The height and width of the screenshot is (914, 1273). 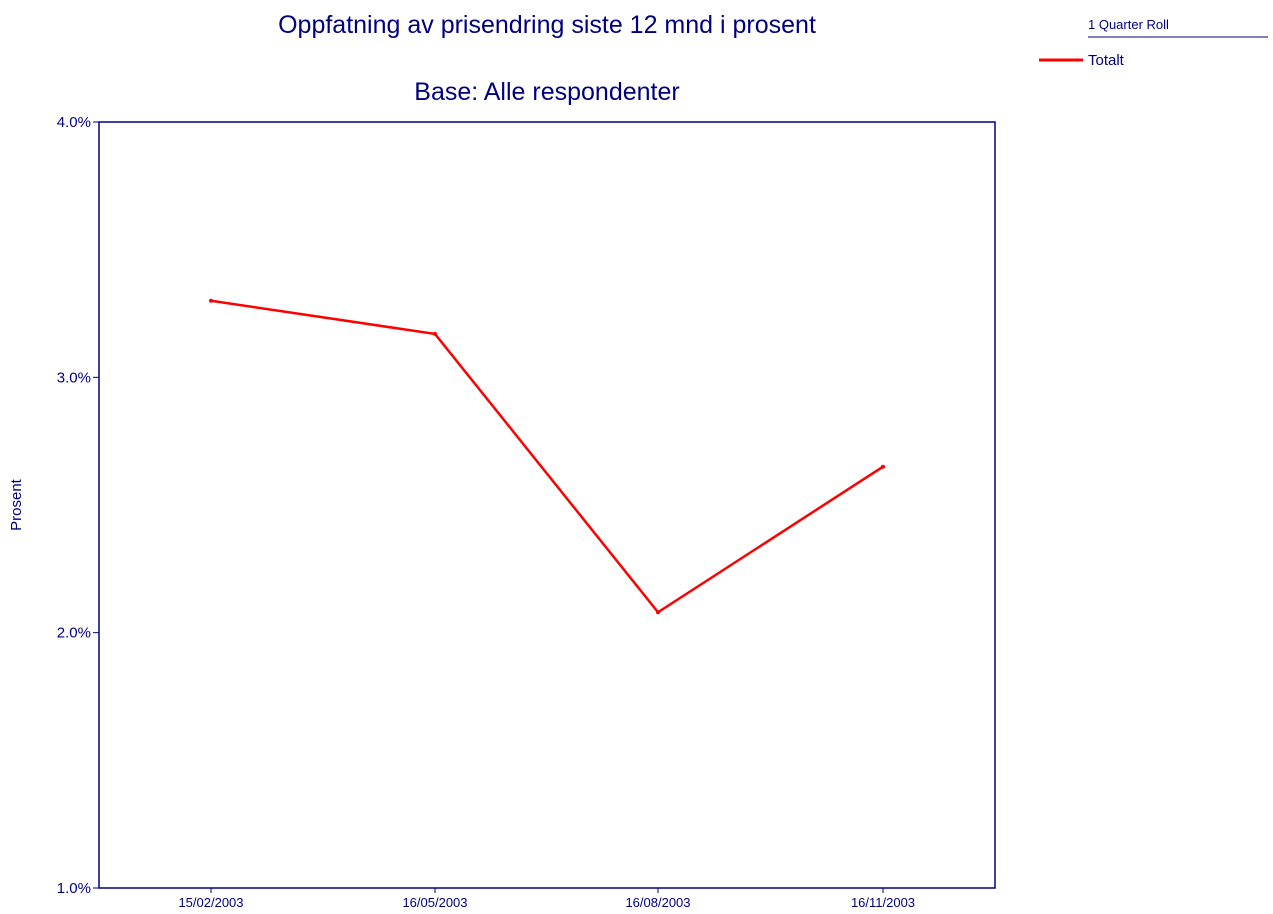 I want to click on y-axis-label: Prosent, so click(x=16, y=504).